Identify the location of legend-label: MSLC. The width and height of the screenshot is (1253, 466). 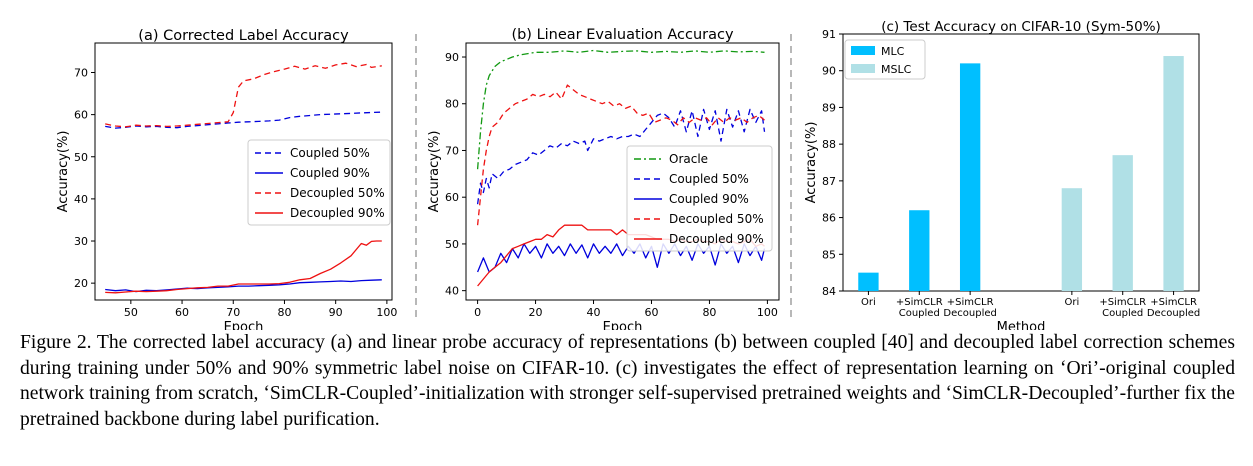
(896, 69).